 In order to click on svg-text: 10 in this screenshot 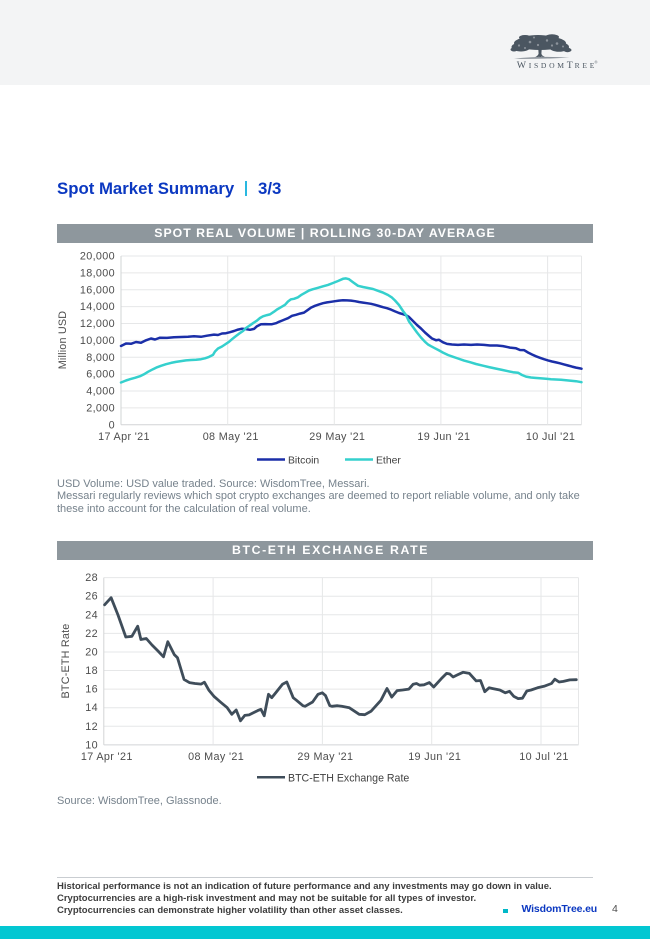, I will do `click(91, 745)`.